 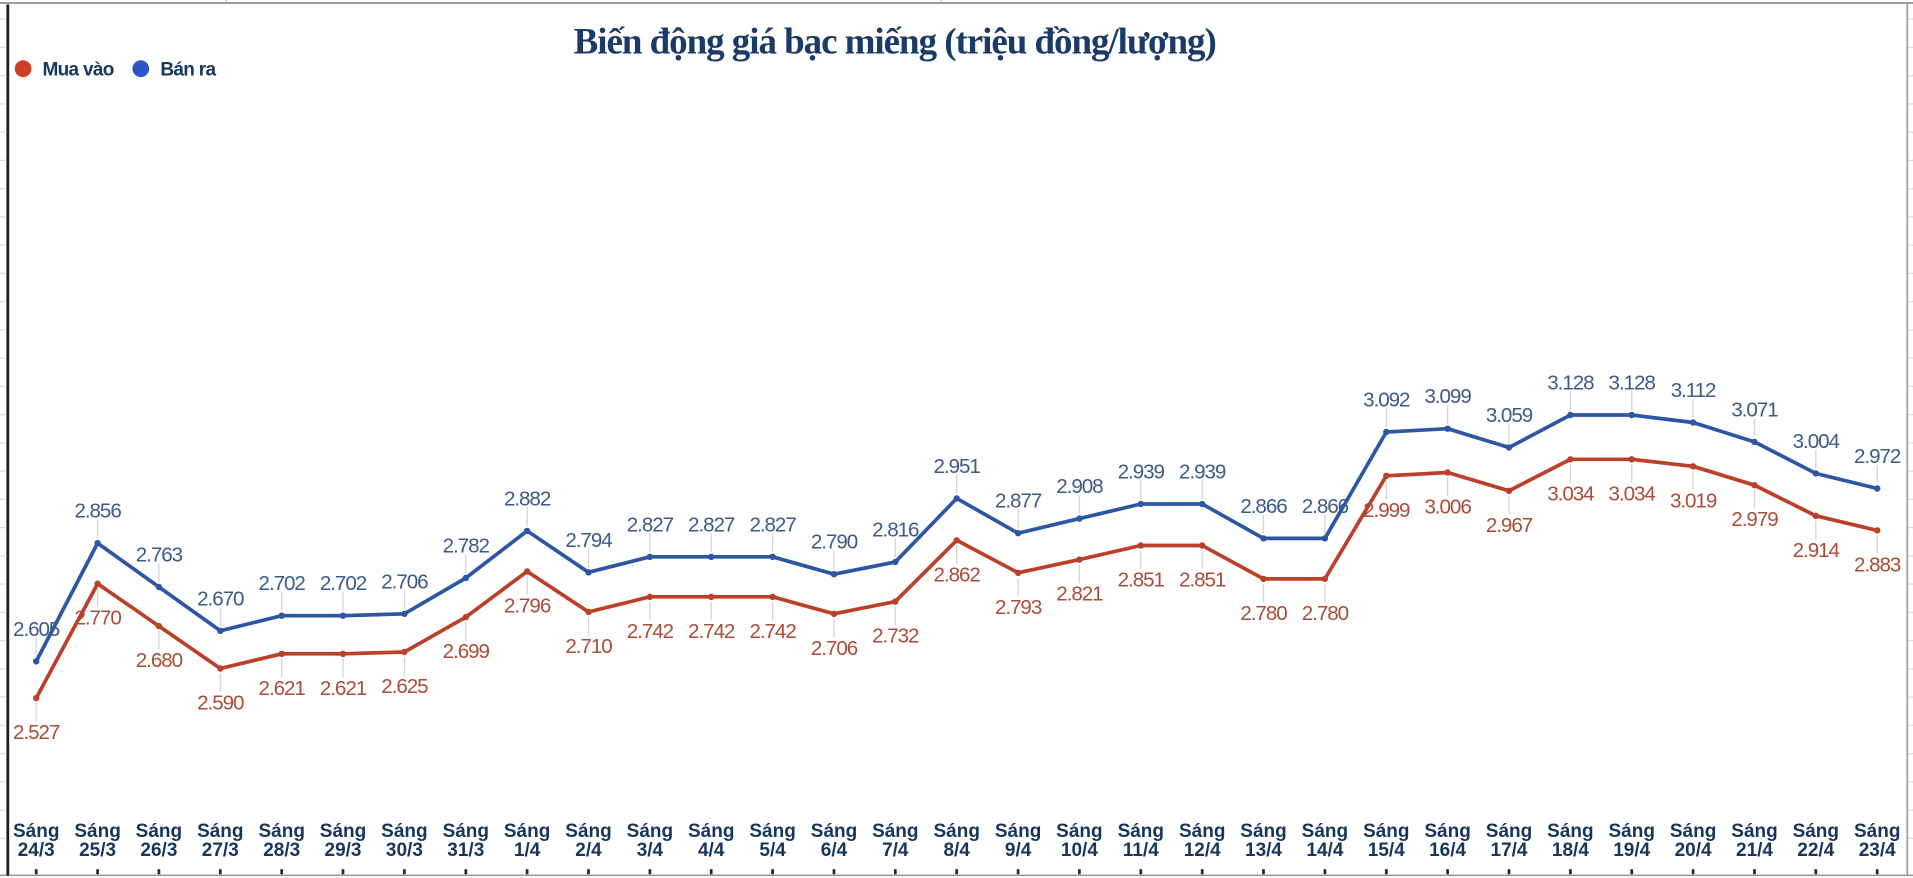 What do you see at coordinates (1386, 400) in the screenshot?
I see `svg-text: 3.092` at bounding box center [1386, 400].